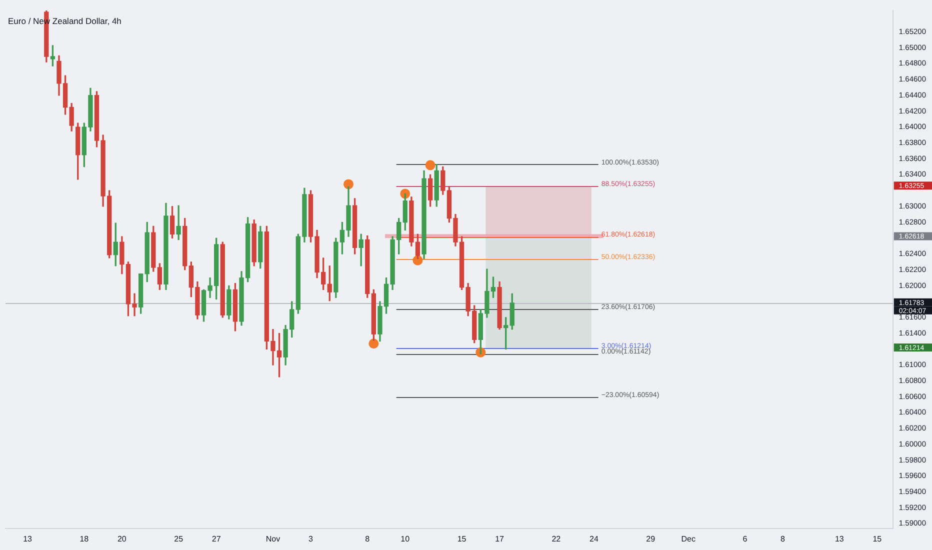 The image size is (932, 550). I want to click on x-tick-label: 17, so click(500, 539).